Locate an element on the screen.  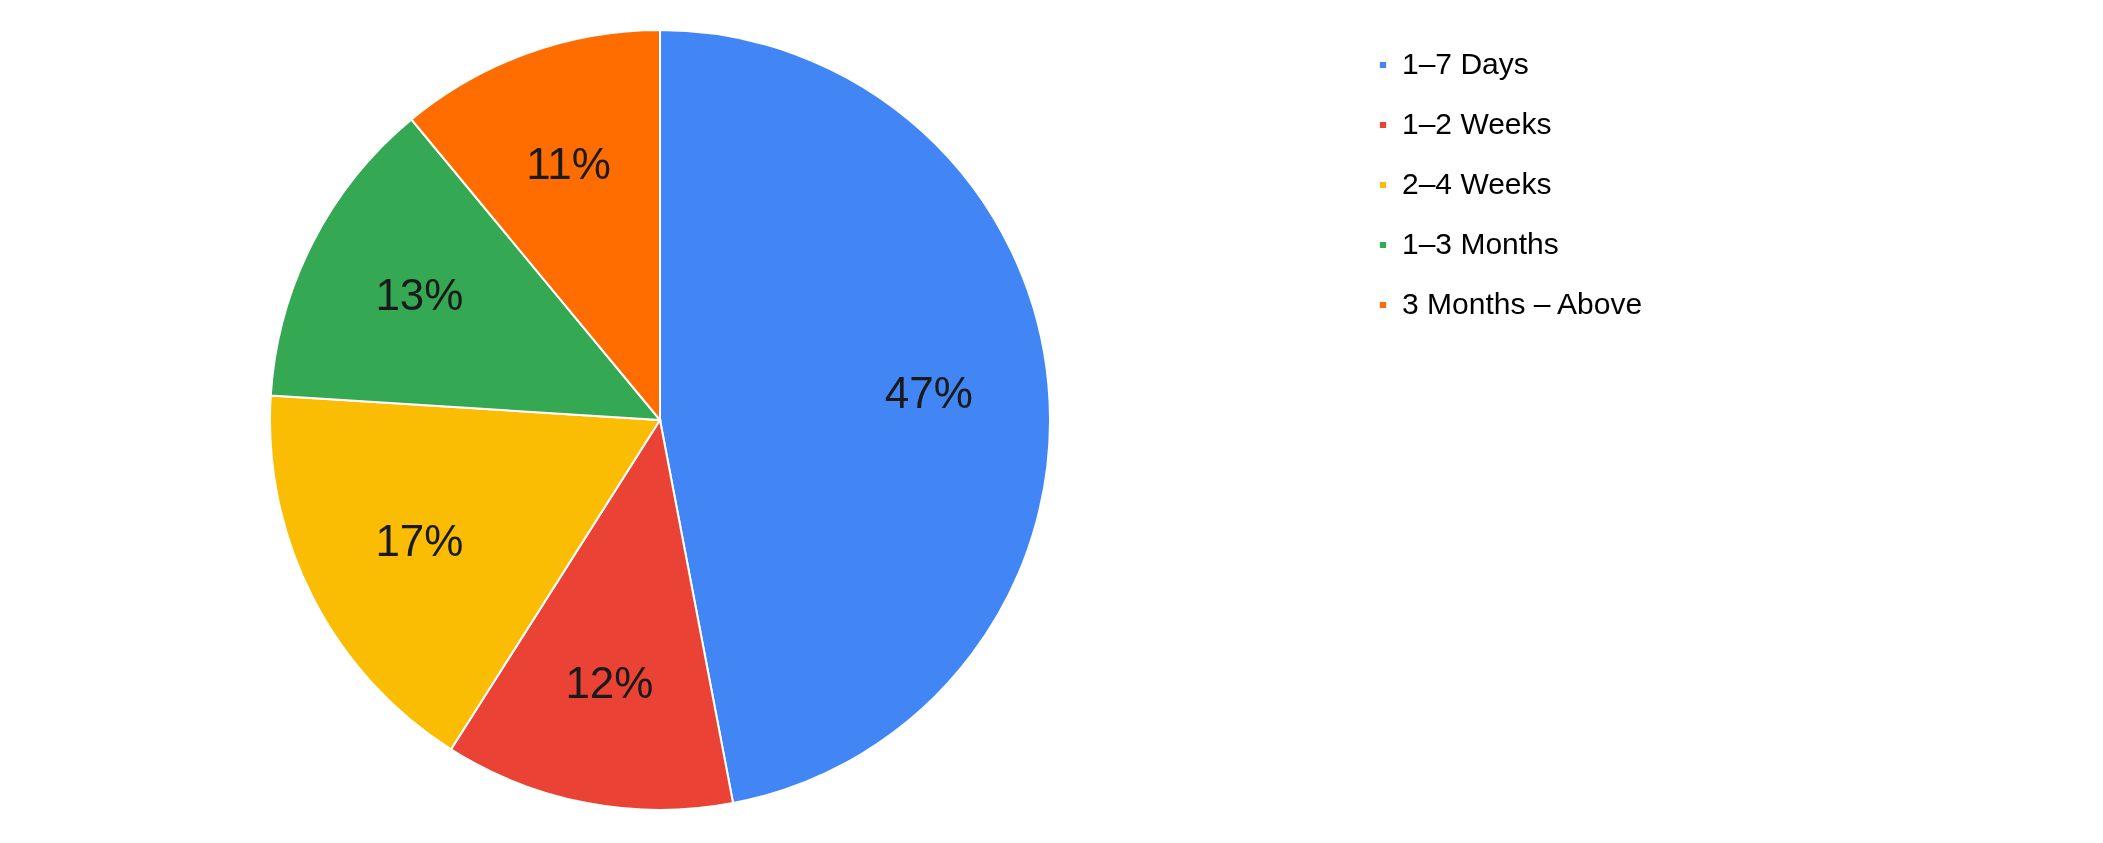
legend-label: 1–3 Months is located at coordinates (1480, 243).